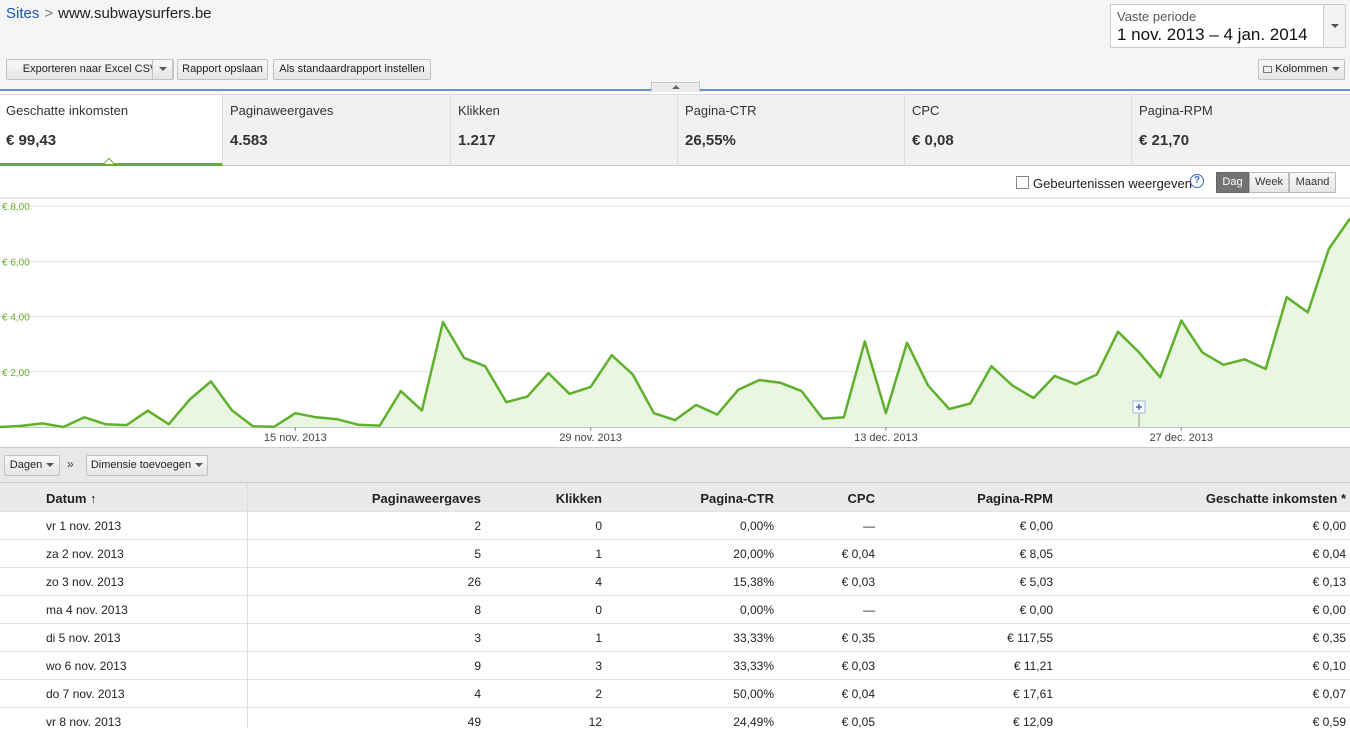 This screenshot has width=1350, height=735. I want to click on y-tick-label: € 2,00, so click(16, 373).